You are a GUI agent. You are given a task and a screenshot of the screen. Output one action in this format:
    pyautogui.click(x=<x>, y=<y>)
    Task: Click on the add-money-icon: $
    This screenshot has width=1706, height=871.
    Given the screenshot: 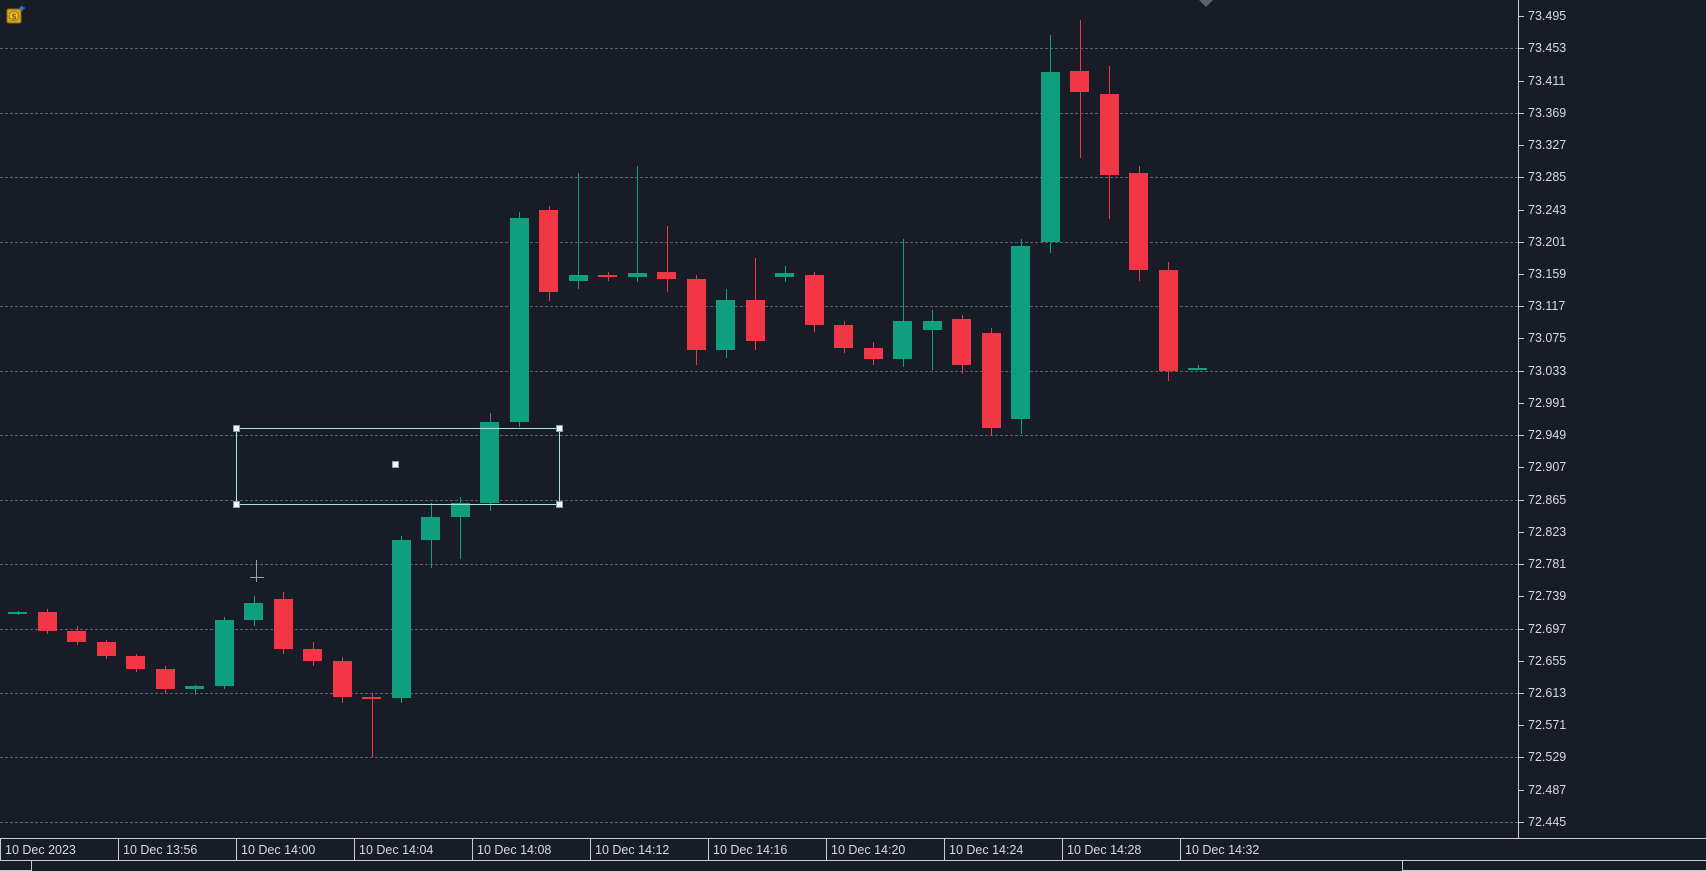 What is the action you would take?
    pyautogui.click(x=15, y=15)
    